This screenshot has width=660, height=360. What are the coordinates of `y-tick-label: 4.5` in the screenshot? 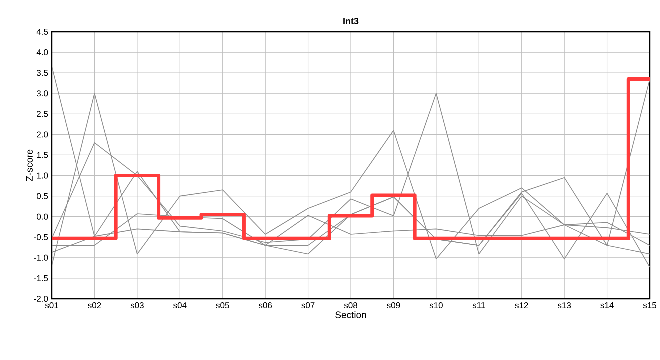 It's located at (42, 32).